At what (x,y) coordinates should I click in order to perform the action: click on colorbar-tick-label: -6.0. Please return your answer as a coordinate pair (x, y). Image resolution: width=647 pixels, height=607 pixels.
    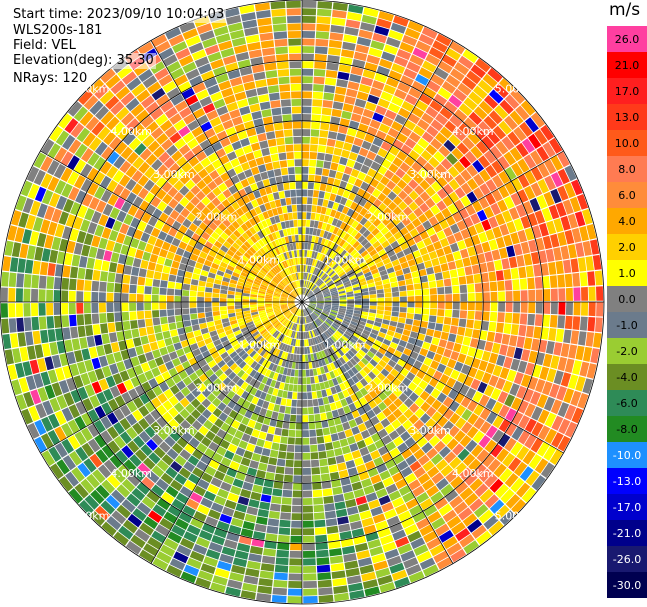
    Looking at the image, I should click on (626, 403).